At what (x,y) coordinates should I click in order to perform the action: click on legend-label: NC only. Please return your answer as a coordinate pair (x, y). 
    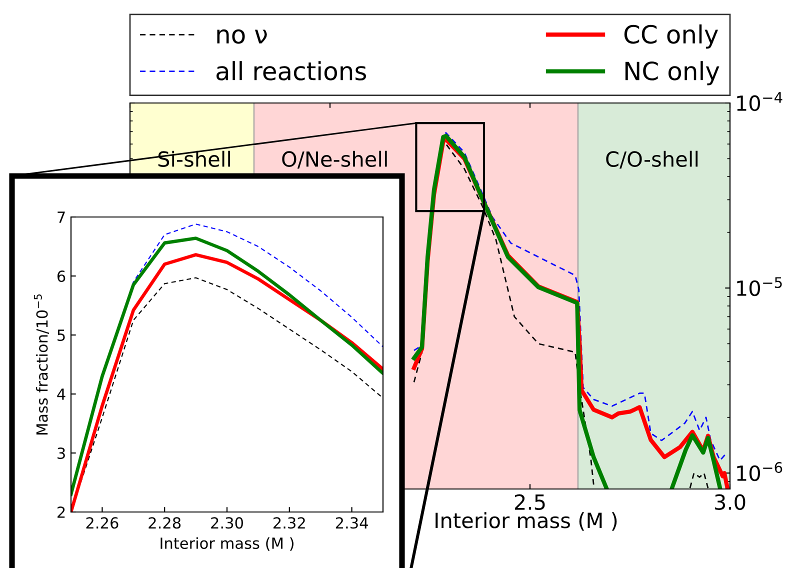
    Looking at the image, I should click on (672, 73).